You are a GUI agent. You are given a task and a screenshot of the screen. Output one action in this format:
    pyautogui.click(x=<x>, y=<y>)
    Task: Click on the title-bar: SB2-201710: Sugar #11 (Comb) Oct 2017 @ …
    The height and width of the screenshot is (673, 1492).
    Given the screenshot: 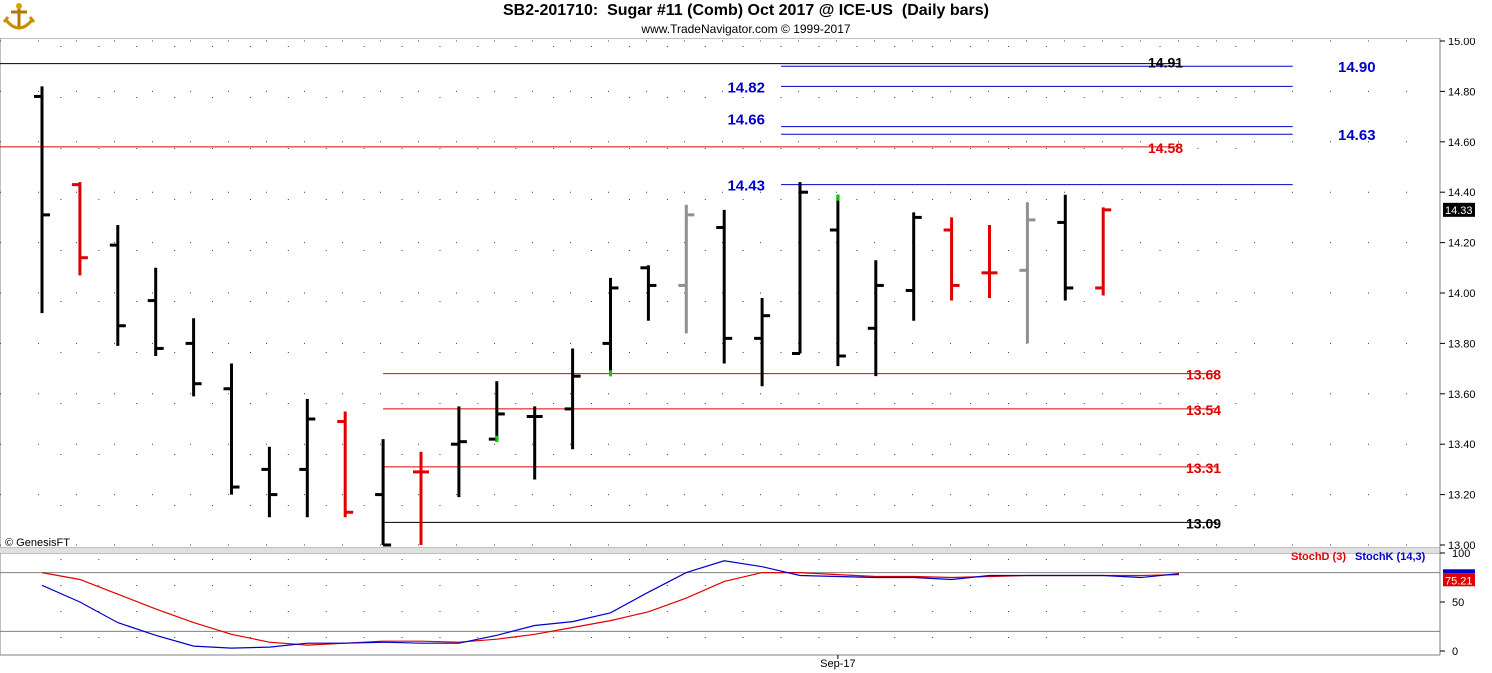 What is the action you would take?
    pyautogui.click(x=746, y=19)
    